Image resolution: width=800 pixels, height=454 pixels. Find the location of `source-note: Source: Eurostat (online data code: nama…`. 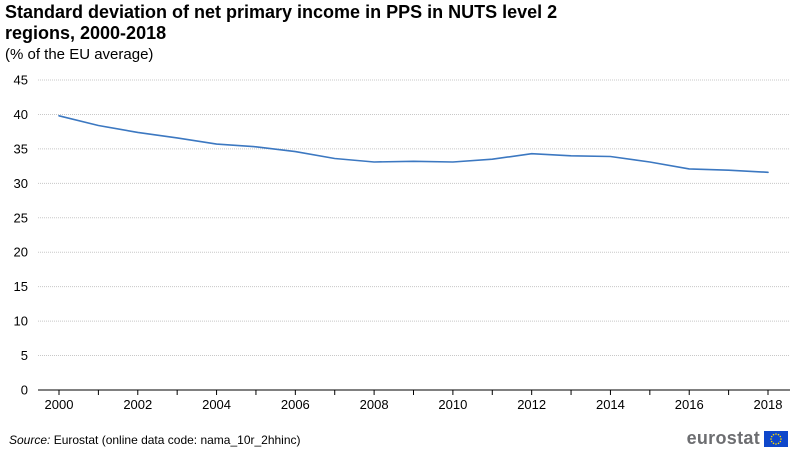

source-note: Source: Eurostat (online data code: nama… is located at coordinates (155, 440).